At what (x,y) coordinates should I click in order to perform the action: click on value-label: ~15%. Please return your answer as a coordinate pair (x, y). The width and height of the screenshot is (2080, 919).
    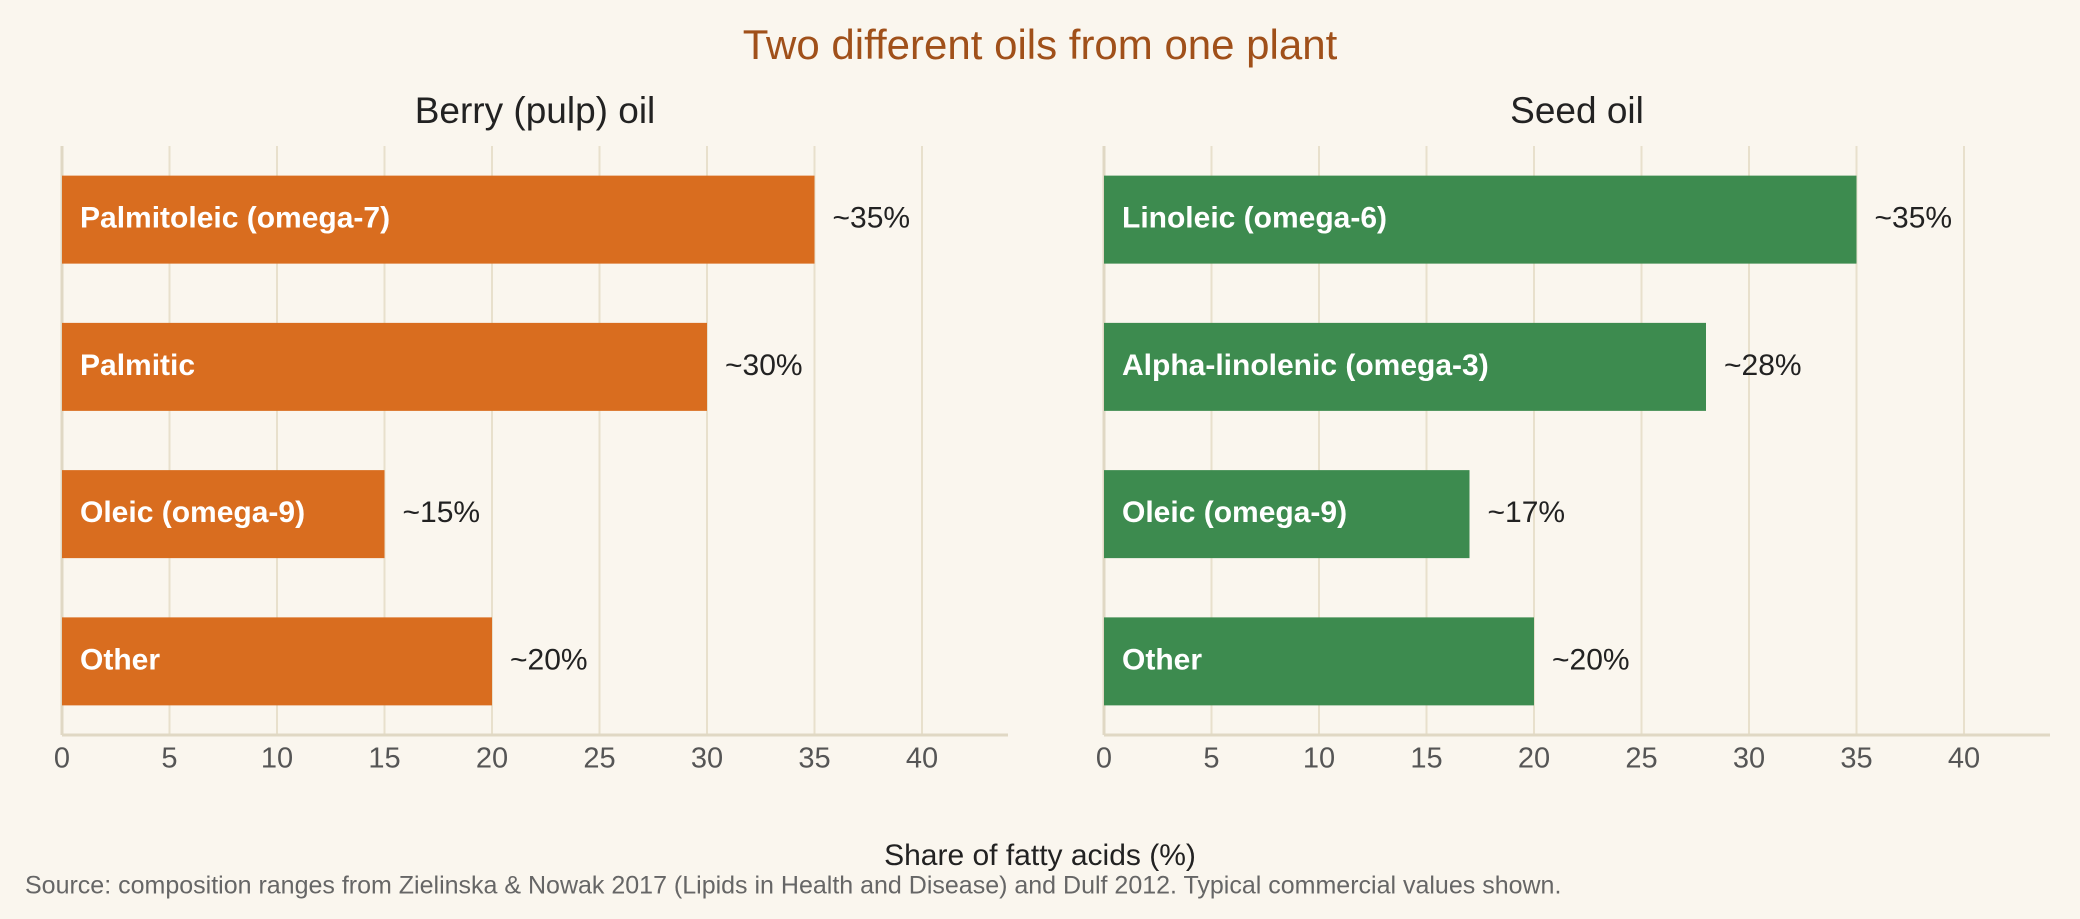
    Looking at the image, I should click on (442, 512).